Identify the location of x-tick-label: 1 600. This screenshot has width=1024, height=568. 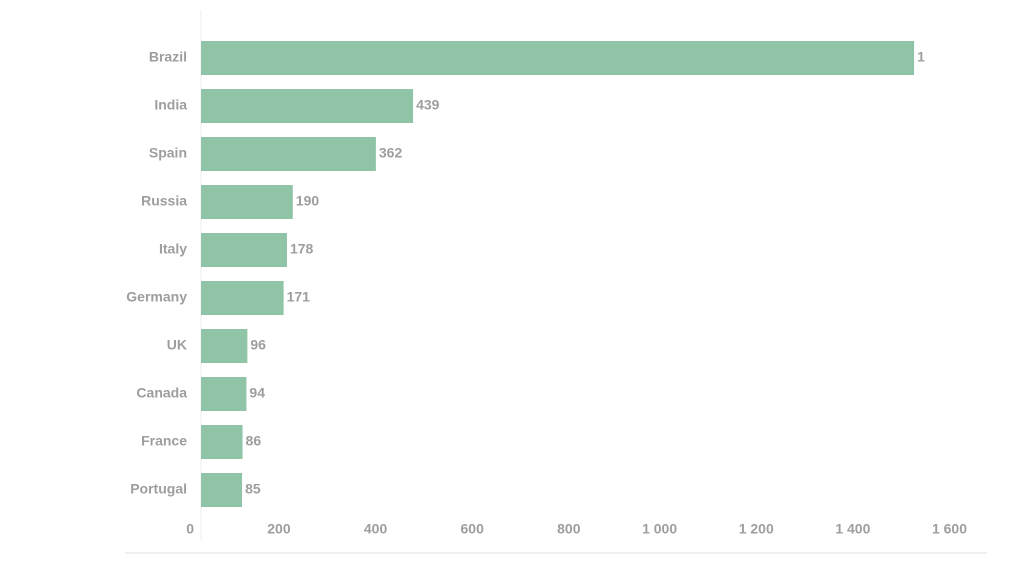
(949, 529).